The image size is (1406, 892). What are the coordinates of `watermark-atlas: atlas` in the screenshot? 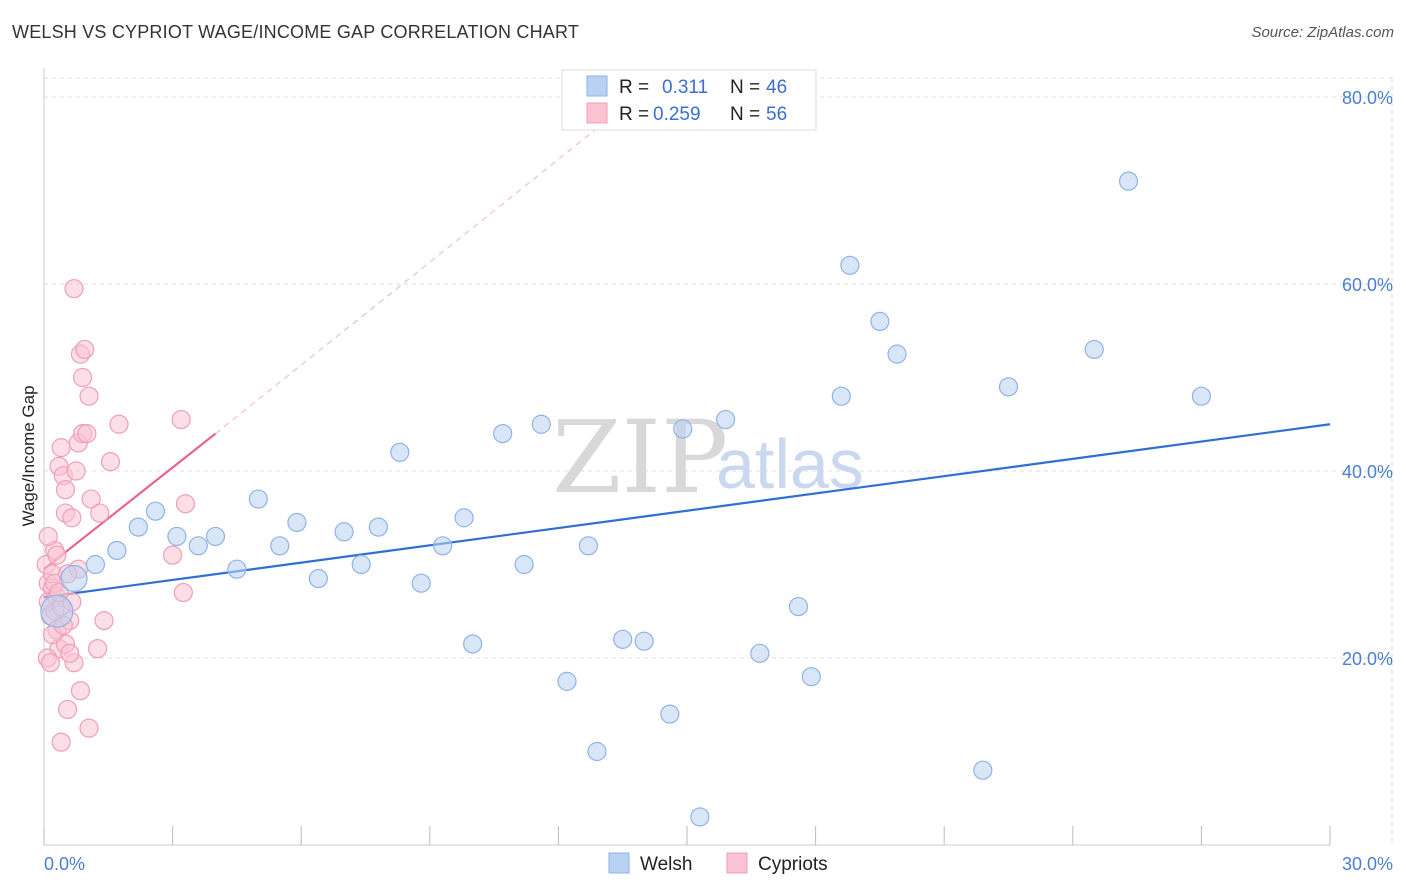 It's located at (790, 464).